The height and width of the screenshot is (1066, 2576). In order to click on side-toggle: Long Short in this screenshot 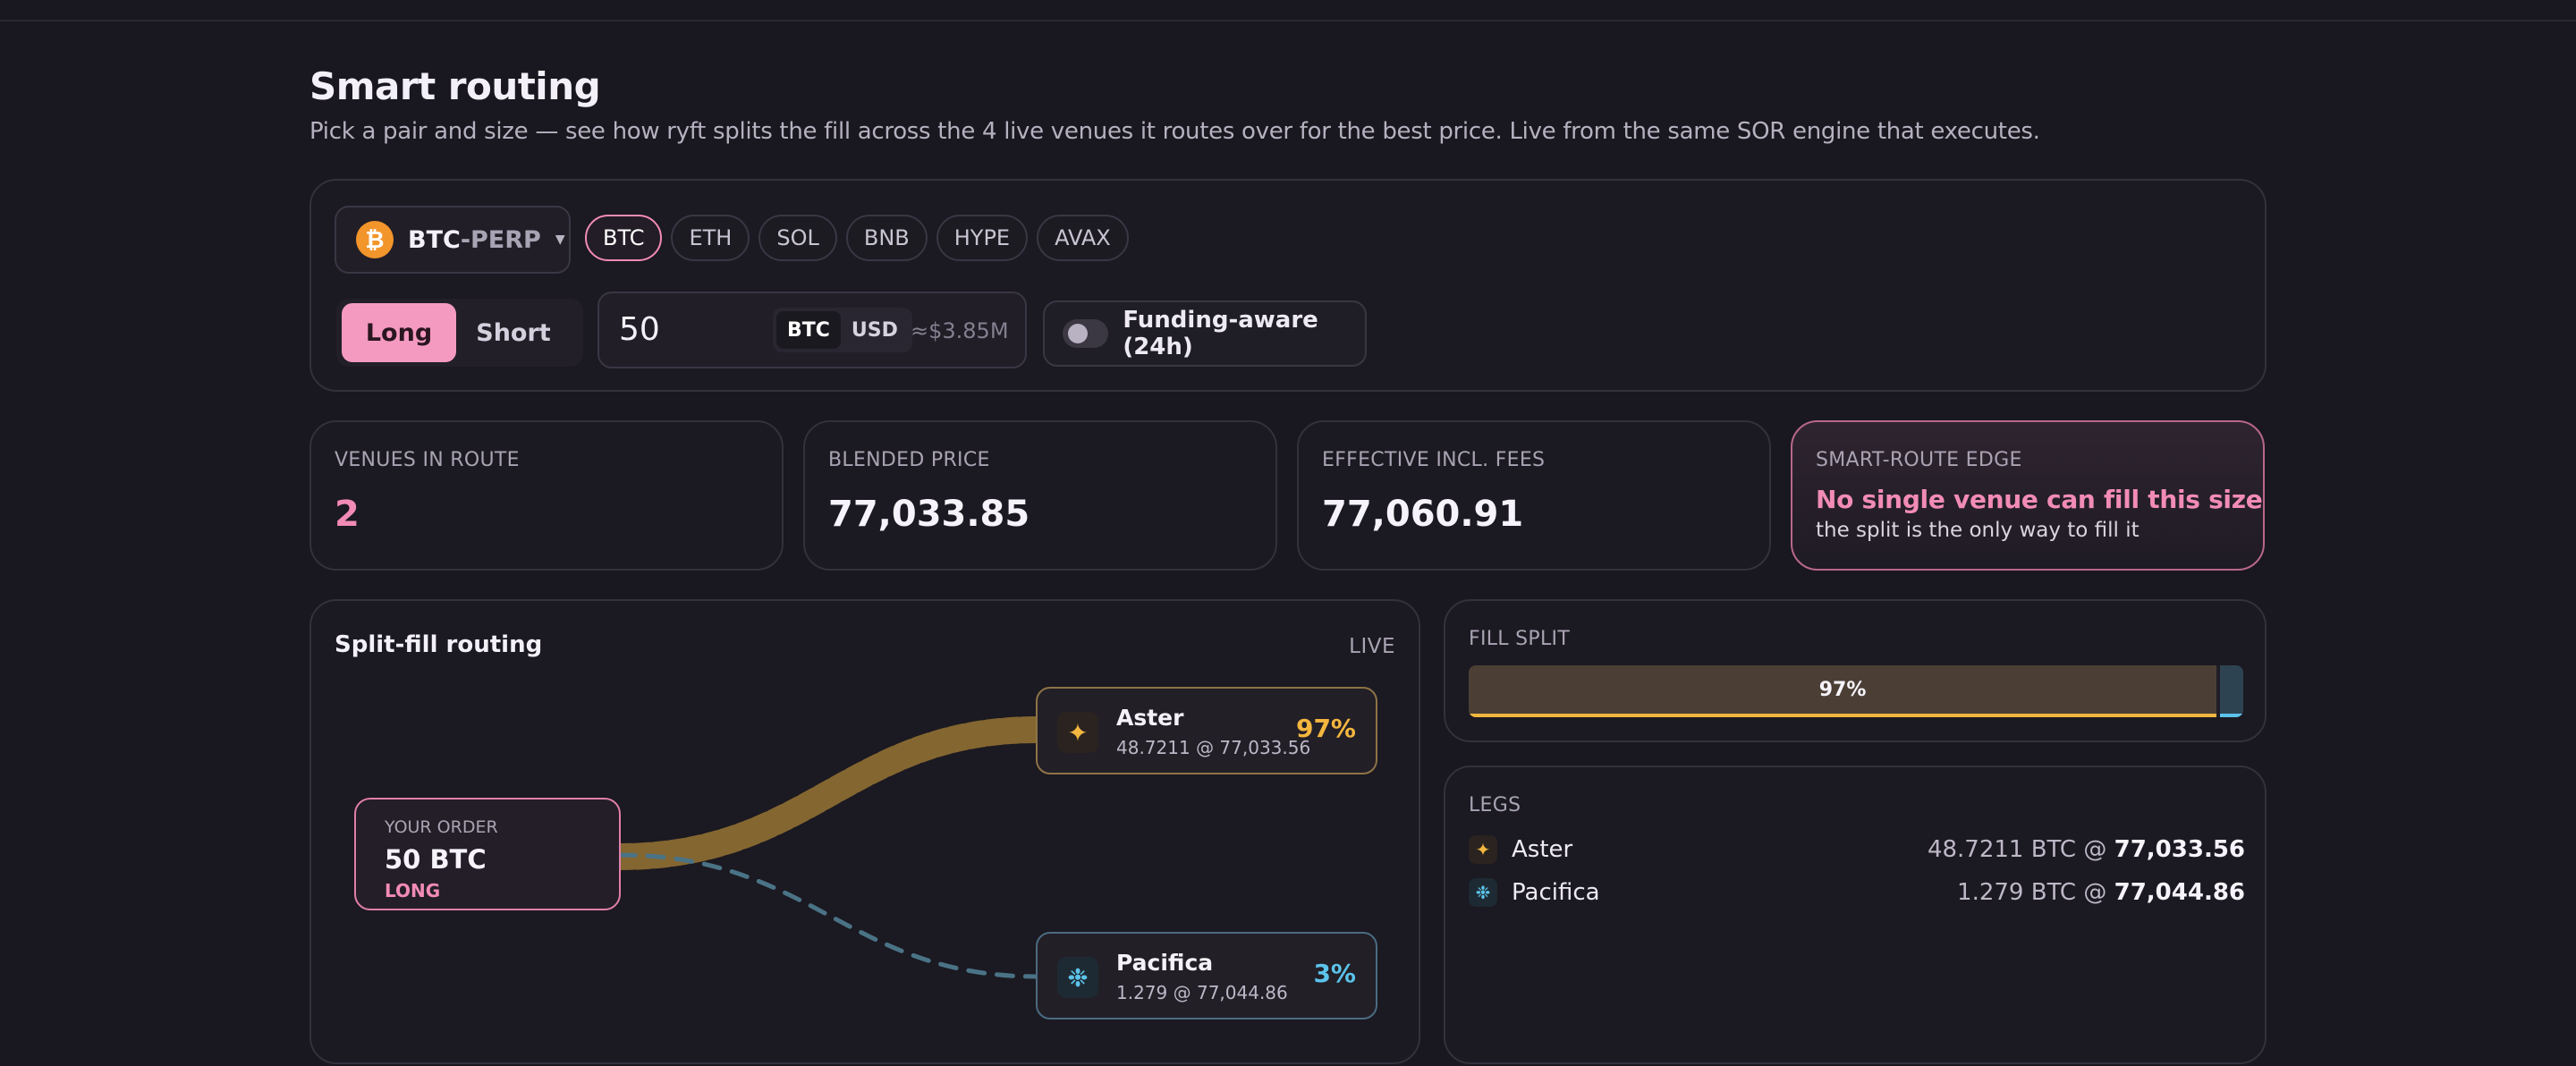, I will do `click(459, 333)`.